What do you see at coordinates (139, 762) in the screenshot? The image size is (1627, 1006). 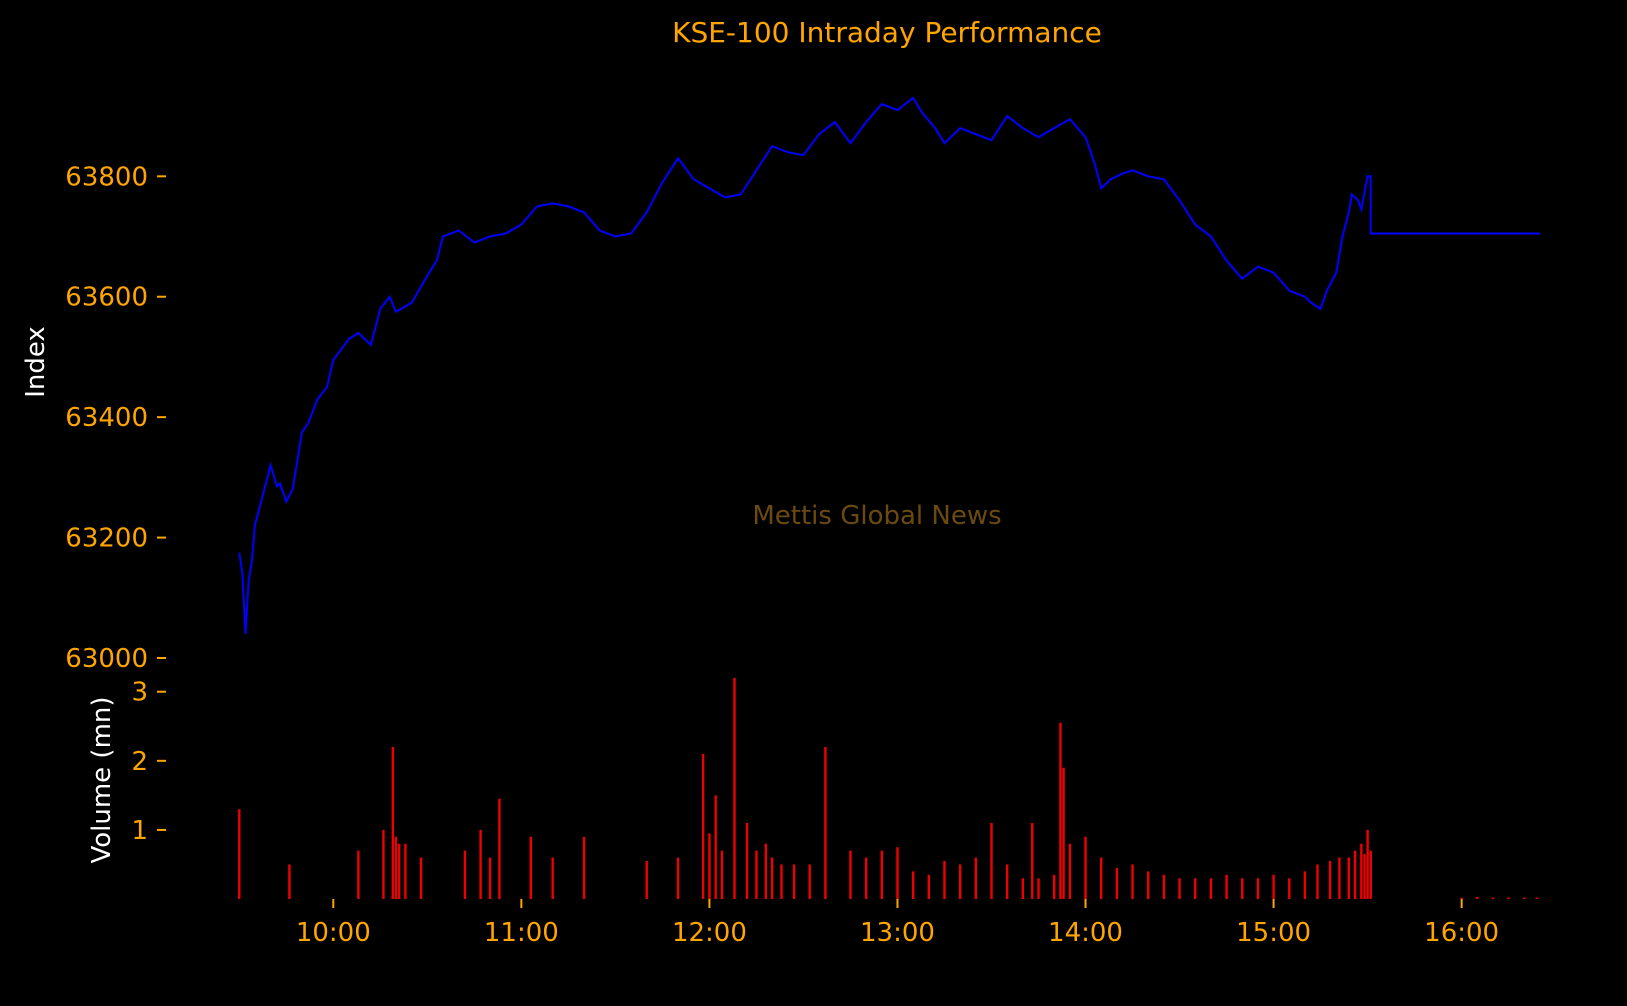 I see `volume-tick-label: 2` at bounding box center [139, 762].